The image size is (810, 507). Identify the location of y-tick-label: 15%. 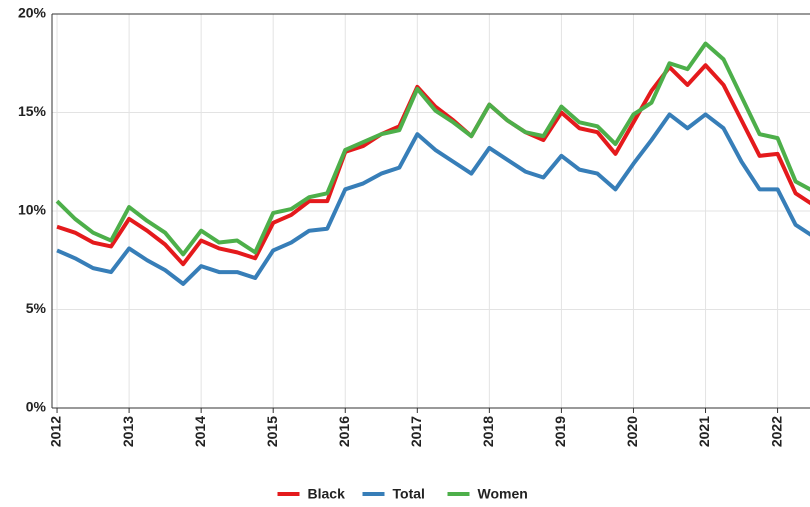
(32, 111).